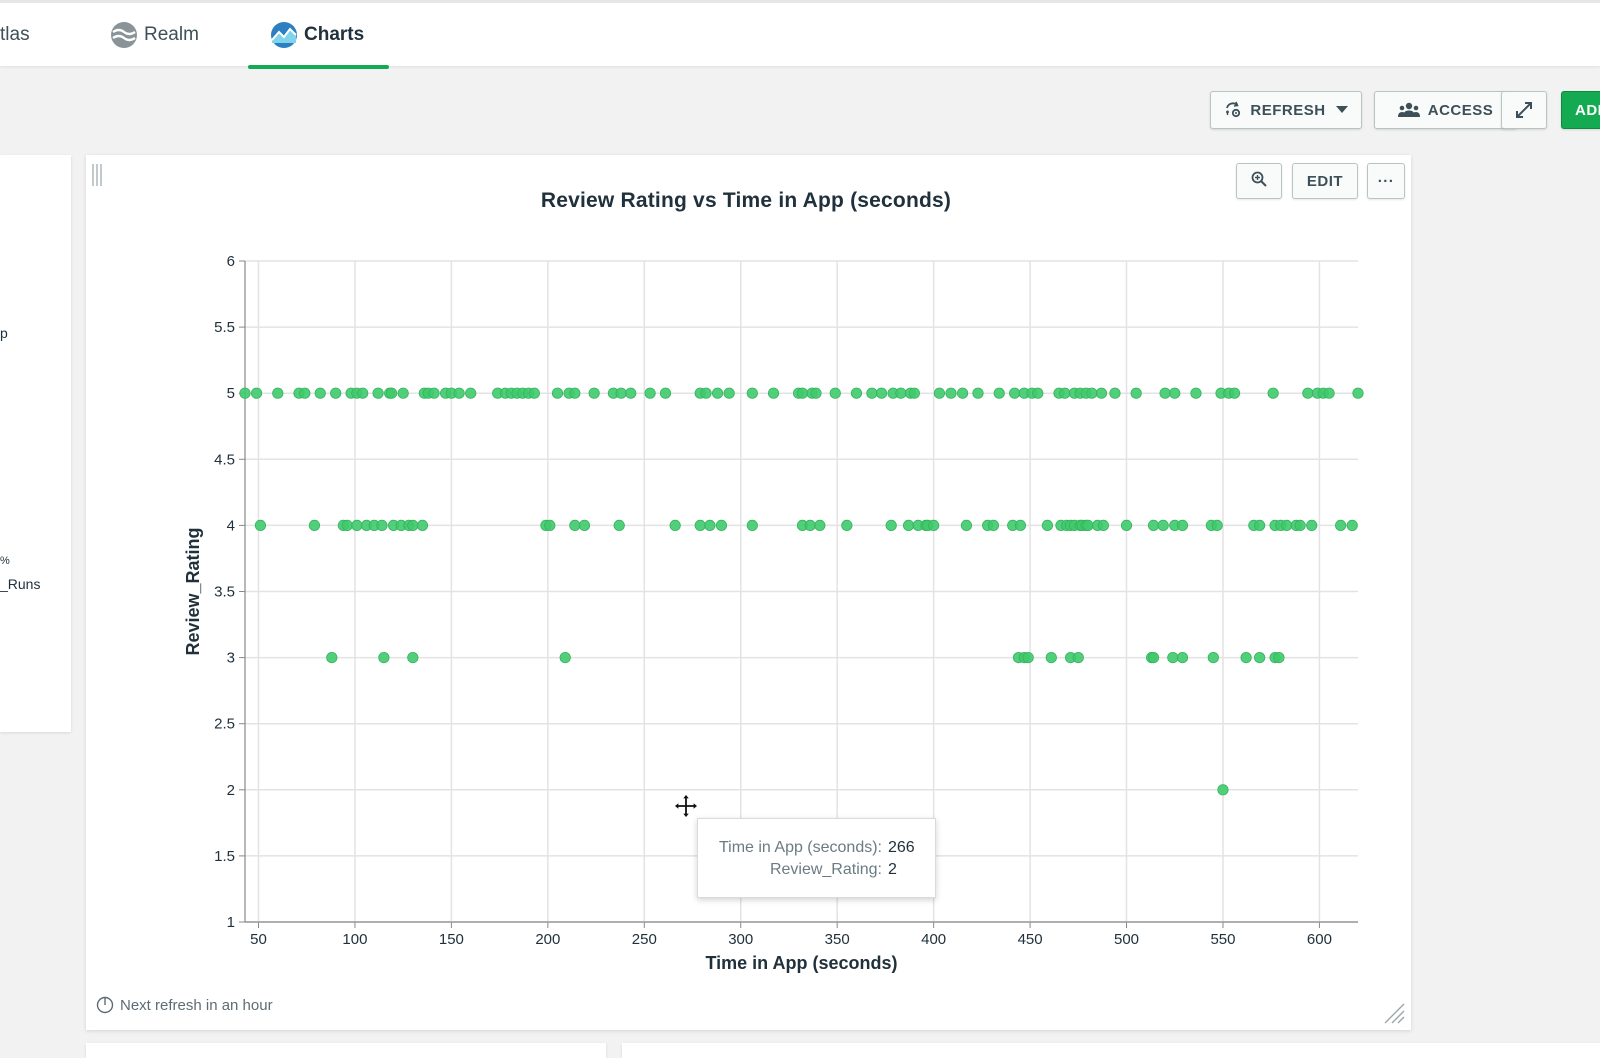  I want to click on charts-icon, so click(284, 35).